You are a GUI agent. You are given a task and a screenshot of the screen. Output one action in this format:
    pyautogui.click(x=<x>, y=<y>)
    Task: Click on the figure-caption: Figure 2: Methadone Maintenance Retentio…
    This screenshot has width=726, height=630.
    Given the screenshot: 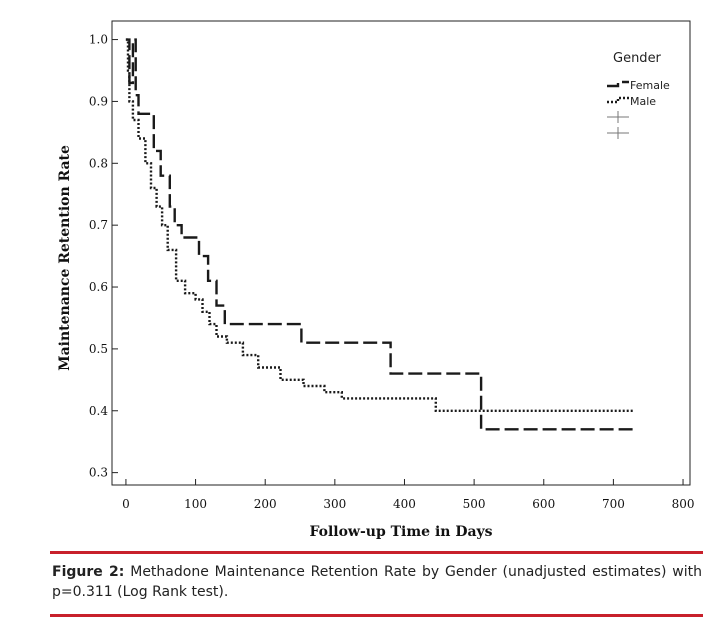 What is the action you would take?
    pyautogui.click(x=377, y=582)
    